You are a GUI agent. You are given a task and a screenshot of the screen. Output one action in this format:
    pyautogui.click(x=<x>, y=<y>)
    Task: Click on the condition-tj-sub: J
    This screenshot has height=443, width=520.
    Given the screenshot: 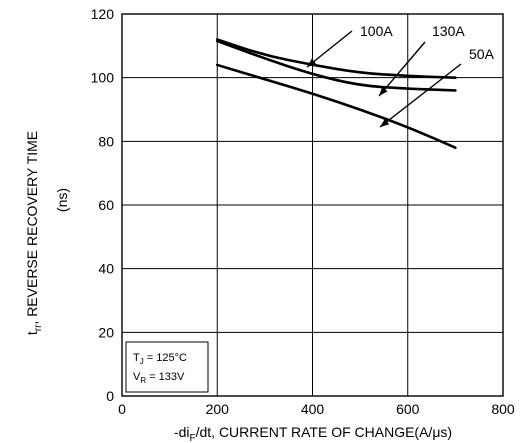 What is the action you would take?
    pyautogui.click(x=142, y=361)
    